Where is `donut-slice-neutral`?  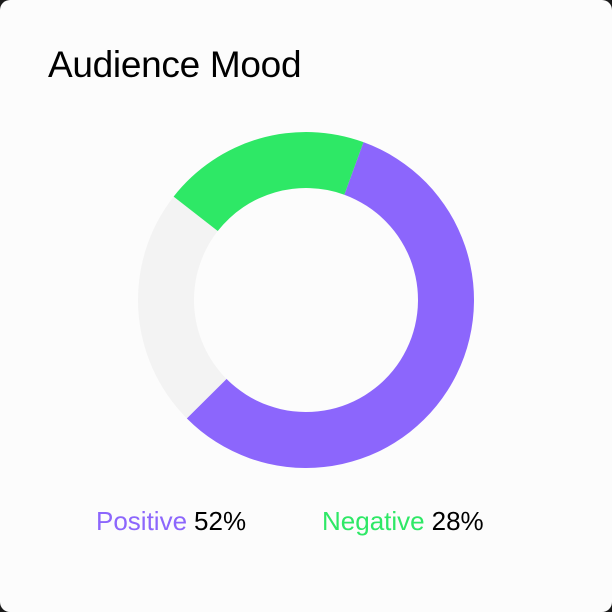 donut-slice-neutral is located at coordinates (182, 307).